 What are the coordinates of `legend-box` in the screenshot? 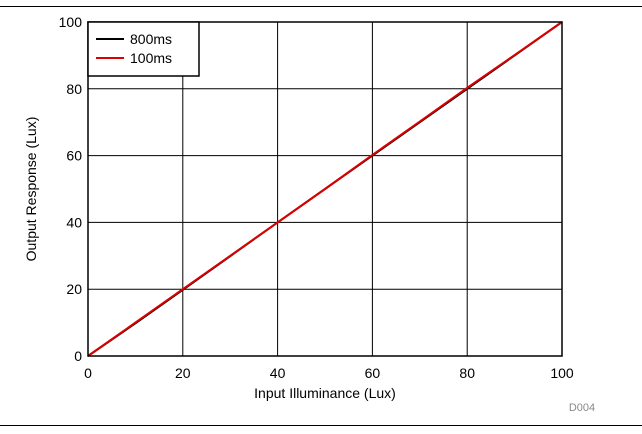 It's located at (143, 49).